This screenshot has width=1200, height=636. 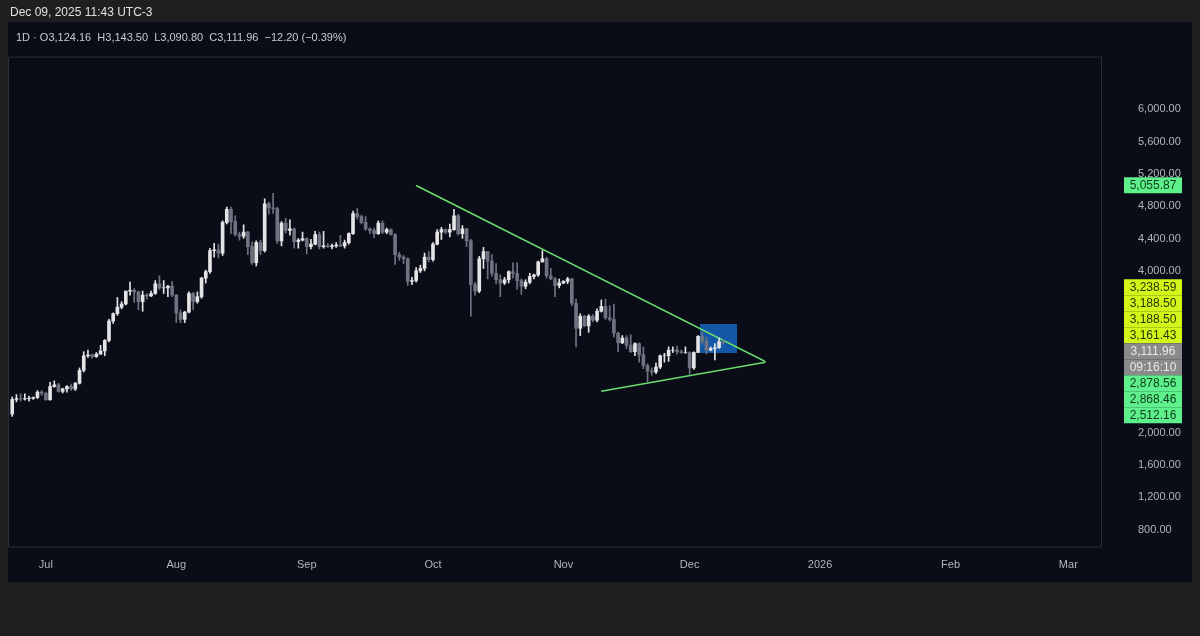 What do you see at coordinates (820, 564) in the screenshot?
I see `x-tick-label: 2026` at bounding box center [820, 564].